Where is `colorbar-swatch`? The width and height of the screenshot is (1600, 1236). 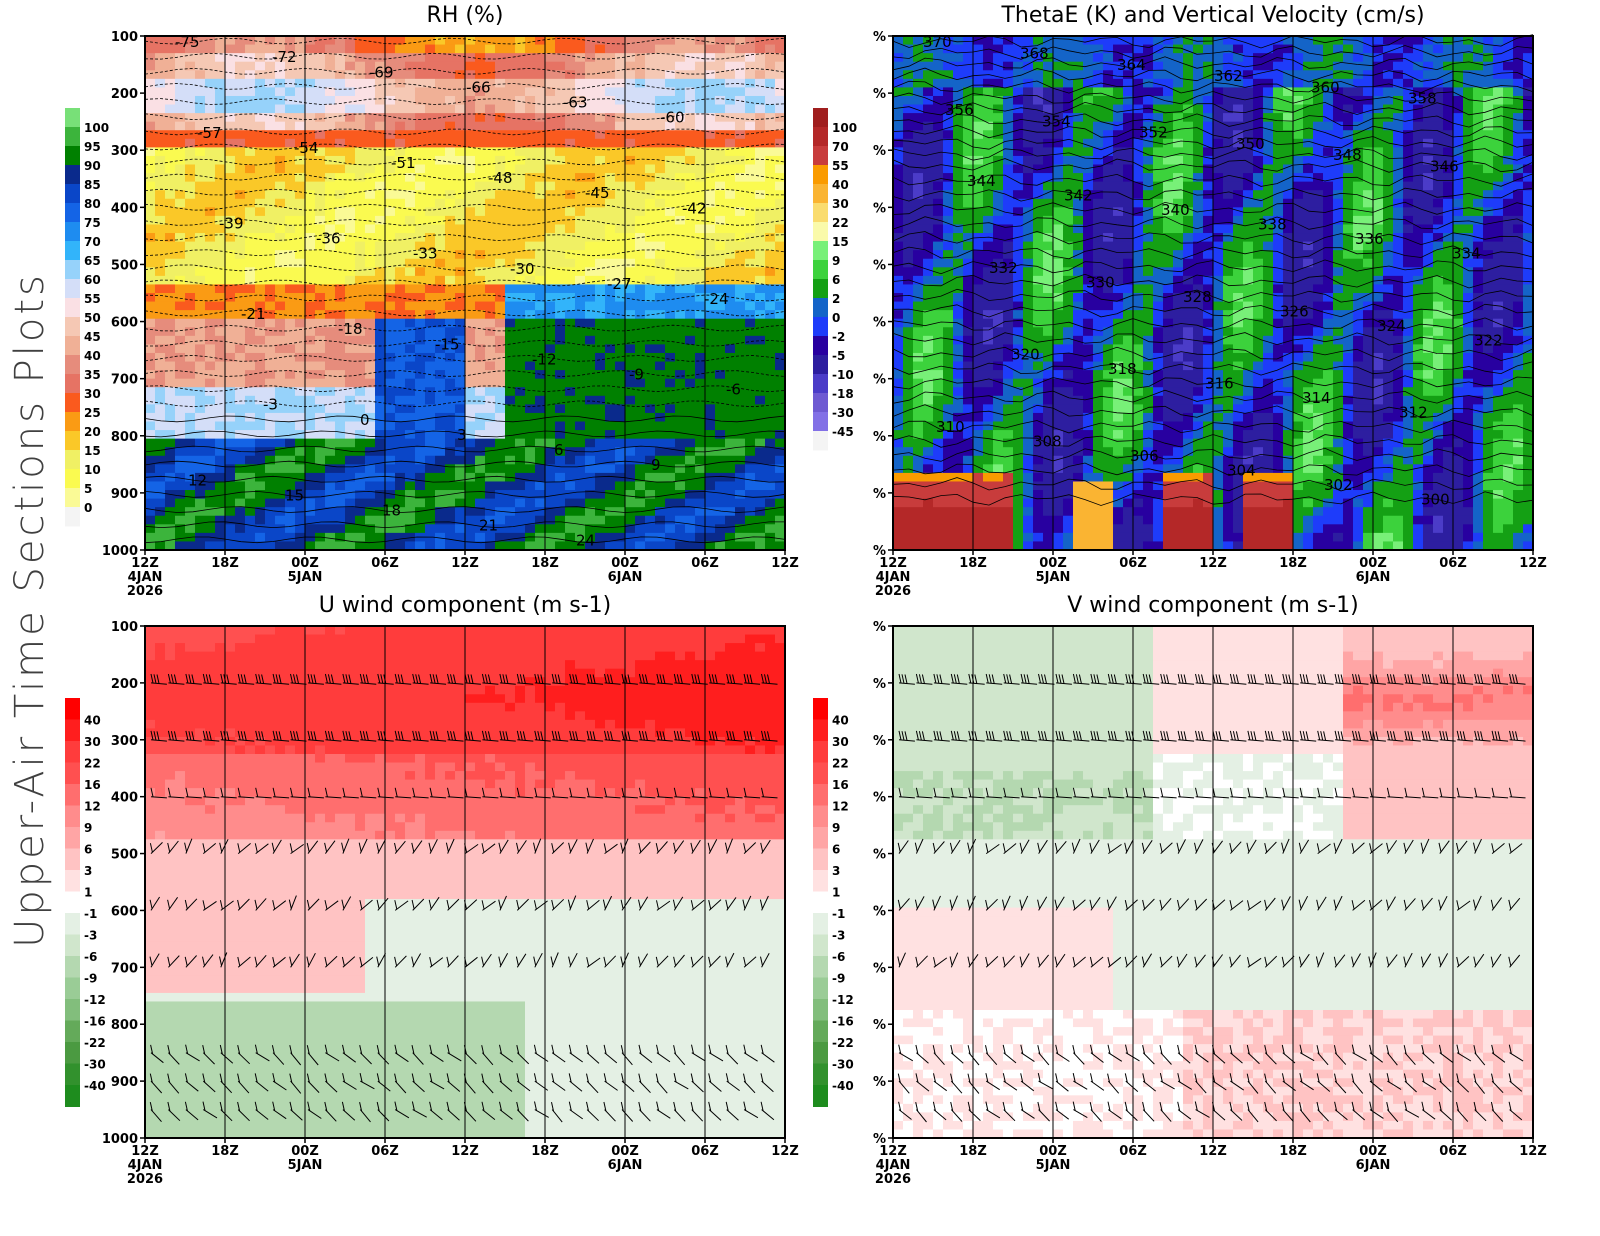 colorbar-swatch is located at coordinates (72, 365).